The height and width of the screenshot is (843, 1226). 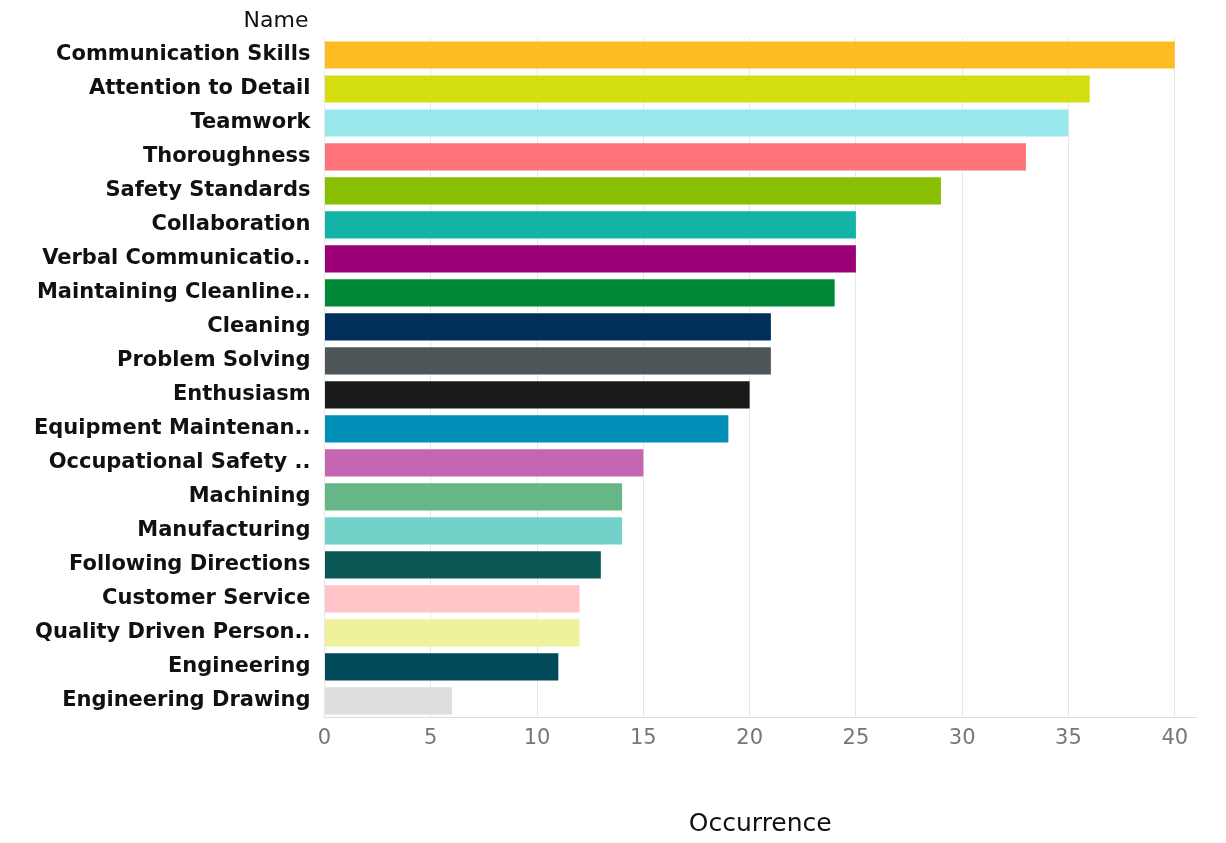 What do you see at coordinates (962, 736) in the screenshot?
I see `x-tick-label: 30` at bounding box center [962, 736].